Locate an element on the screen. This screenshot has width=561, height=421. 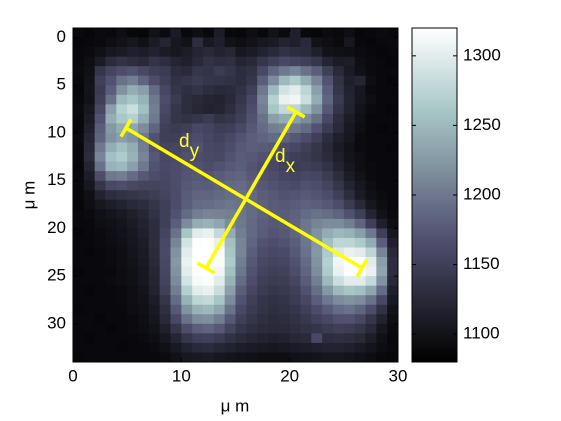
annotation-label: dy is located at coordinates (189, 146).